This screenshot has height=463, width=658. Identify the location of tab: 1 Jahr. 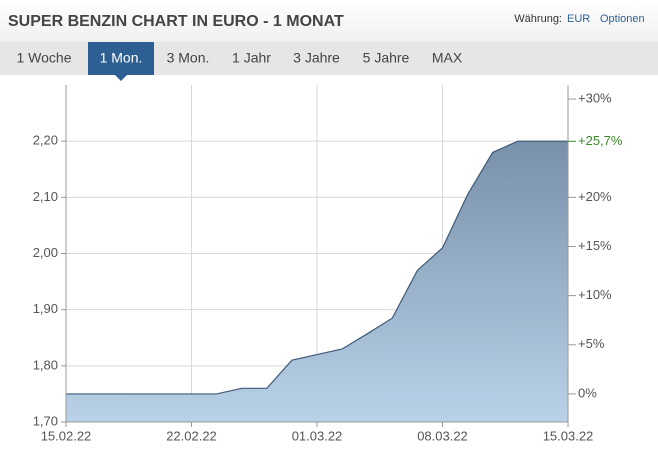
(251, 58).